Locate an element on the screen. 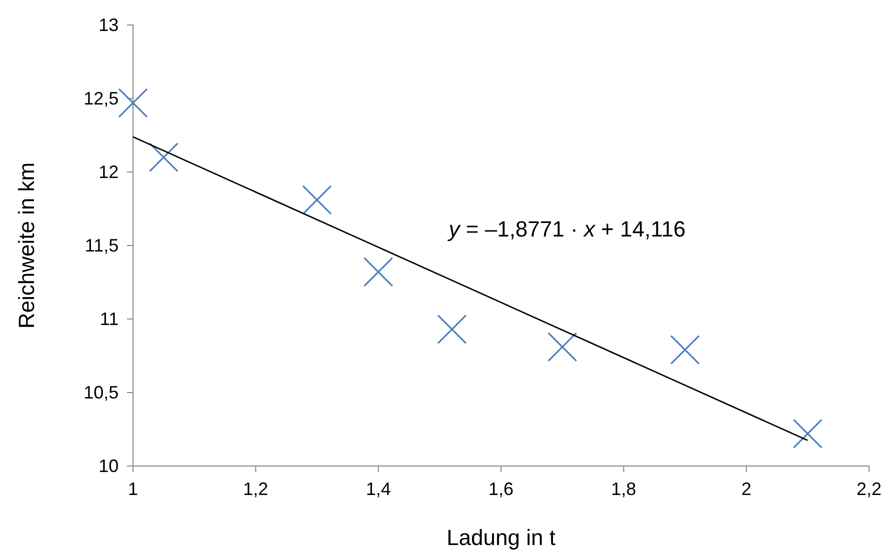 This screenshot has height=551, width=886. x-tick-label: 1,8 is located at coordinates (623, 488).